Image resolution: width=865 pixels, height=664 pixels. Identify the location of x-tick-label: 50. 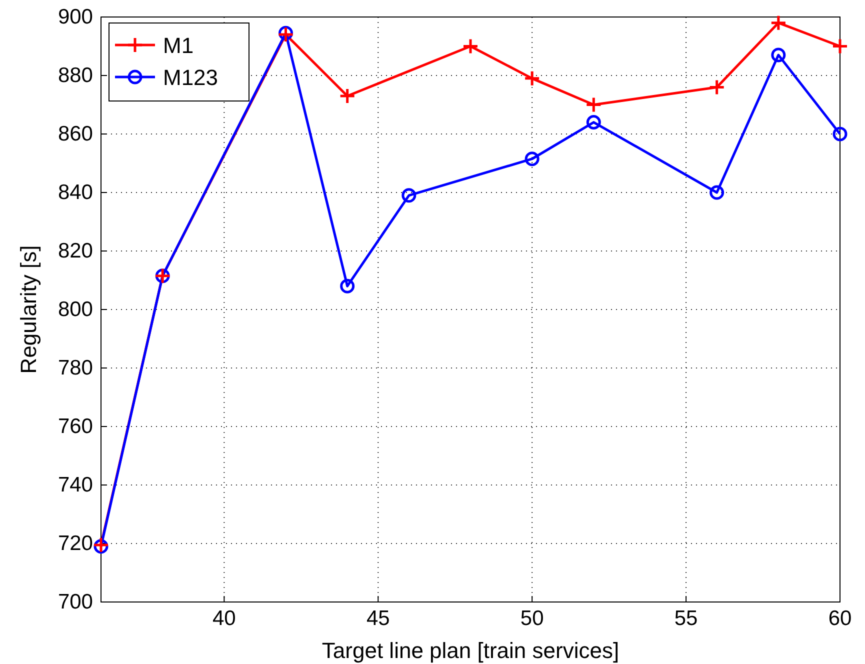
(532, 618).